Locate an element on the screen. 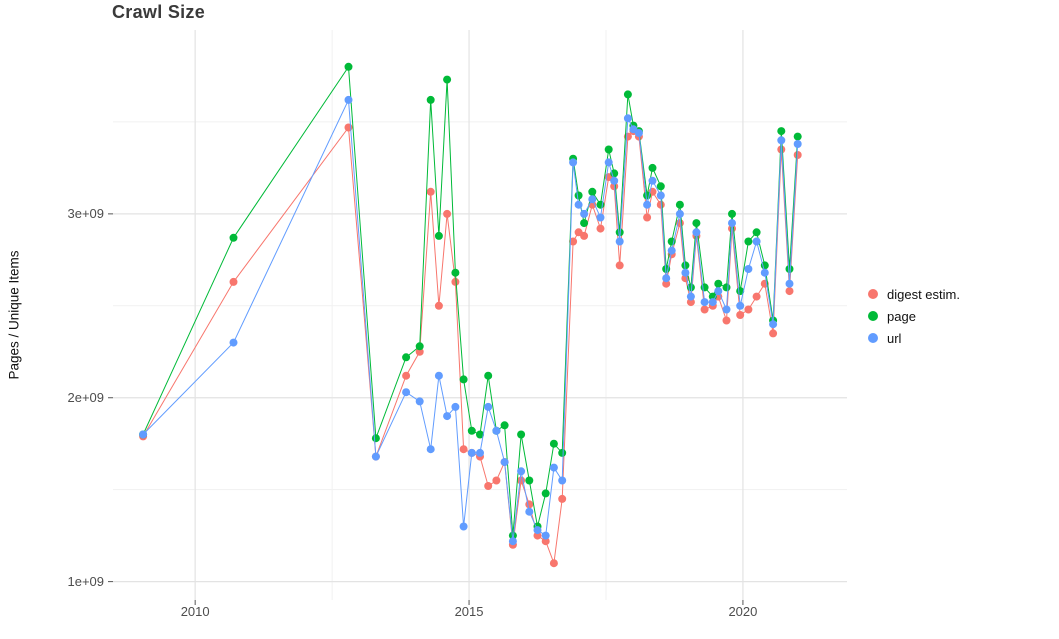 Image resolution: width=1059 pixels, height=639 pixels. x-tick-label: 2020 is located at coordinates (743, 611).